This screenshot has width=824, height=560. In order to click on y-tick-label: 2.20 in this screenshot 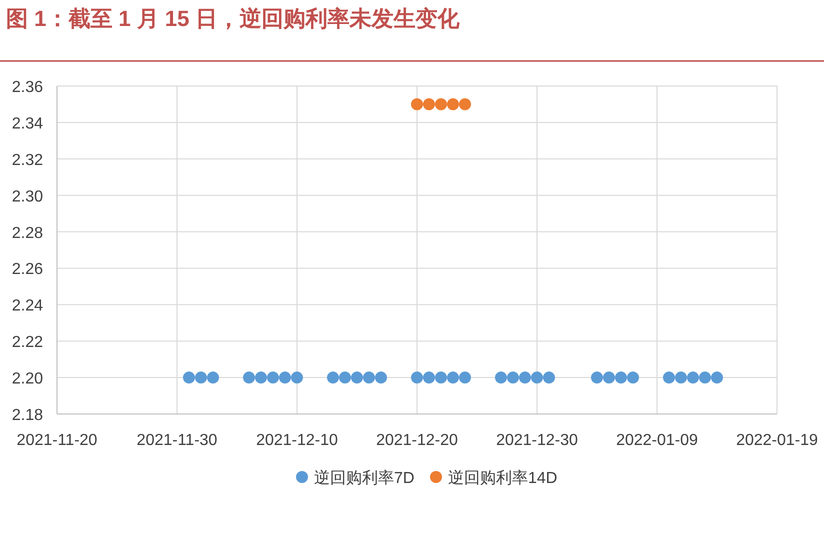, I will do `click(28, 379)`.